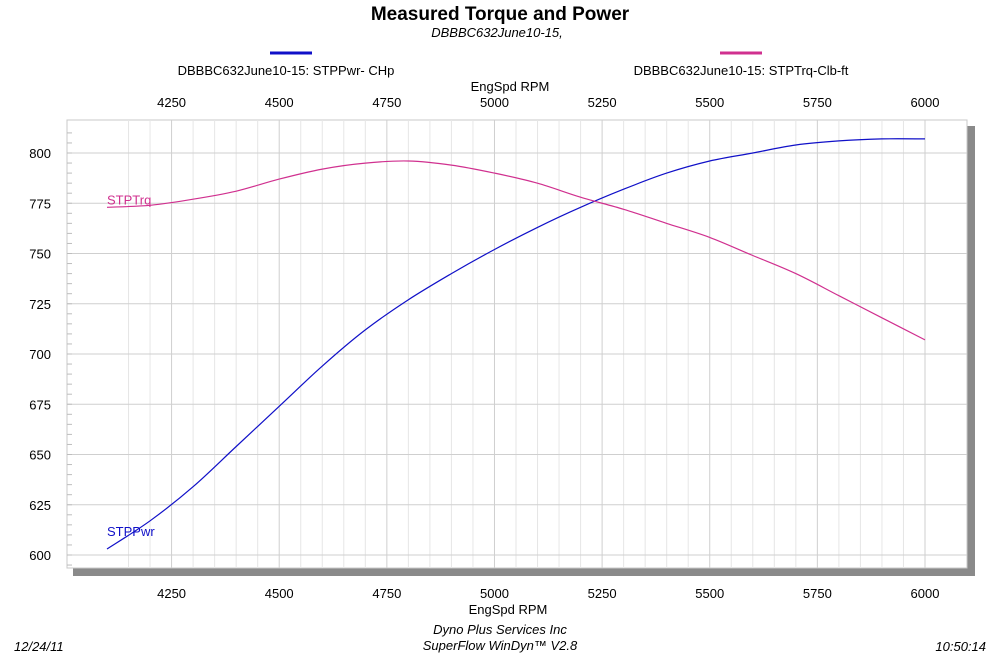 Image resolution: width=1000 pixels, height=654 pixels. Describe the element at coordinates (960, 646) in the screenshot. I see `footer-time: 10:50:14` at that location.